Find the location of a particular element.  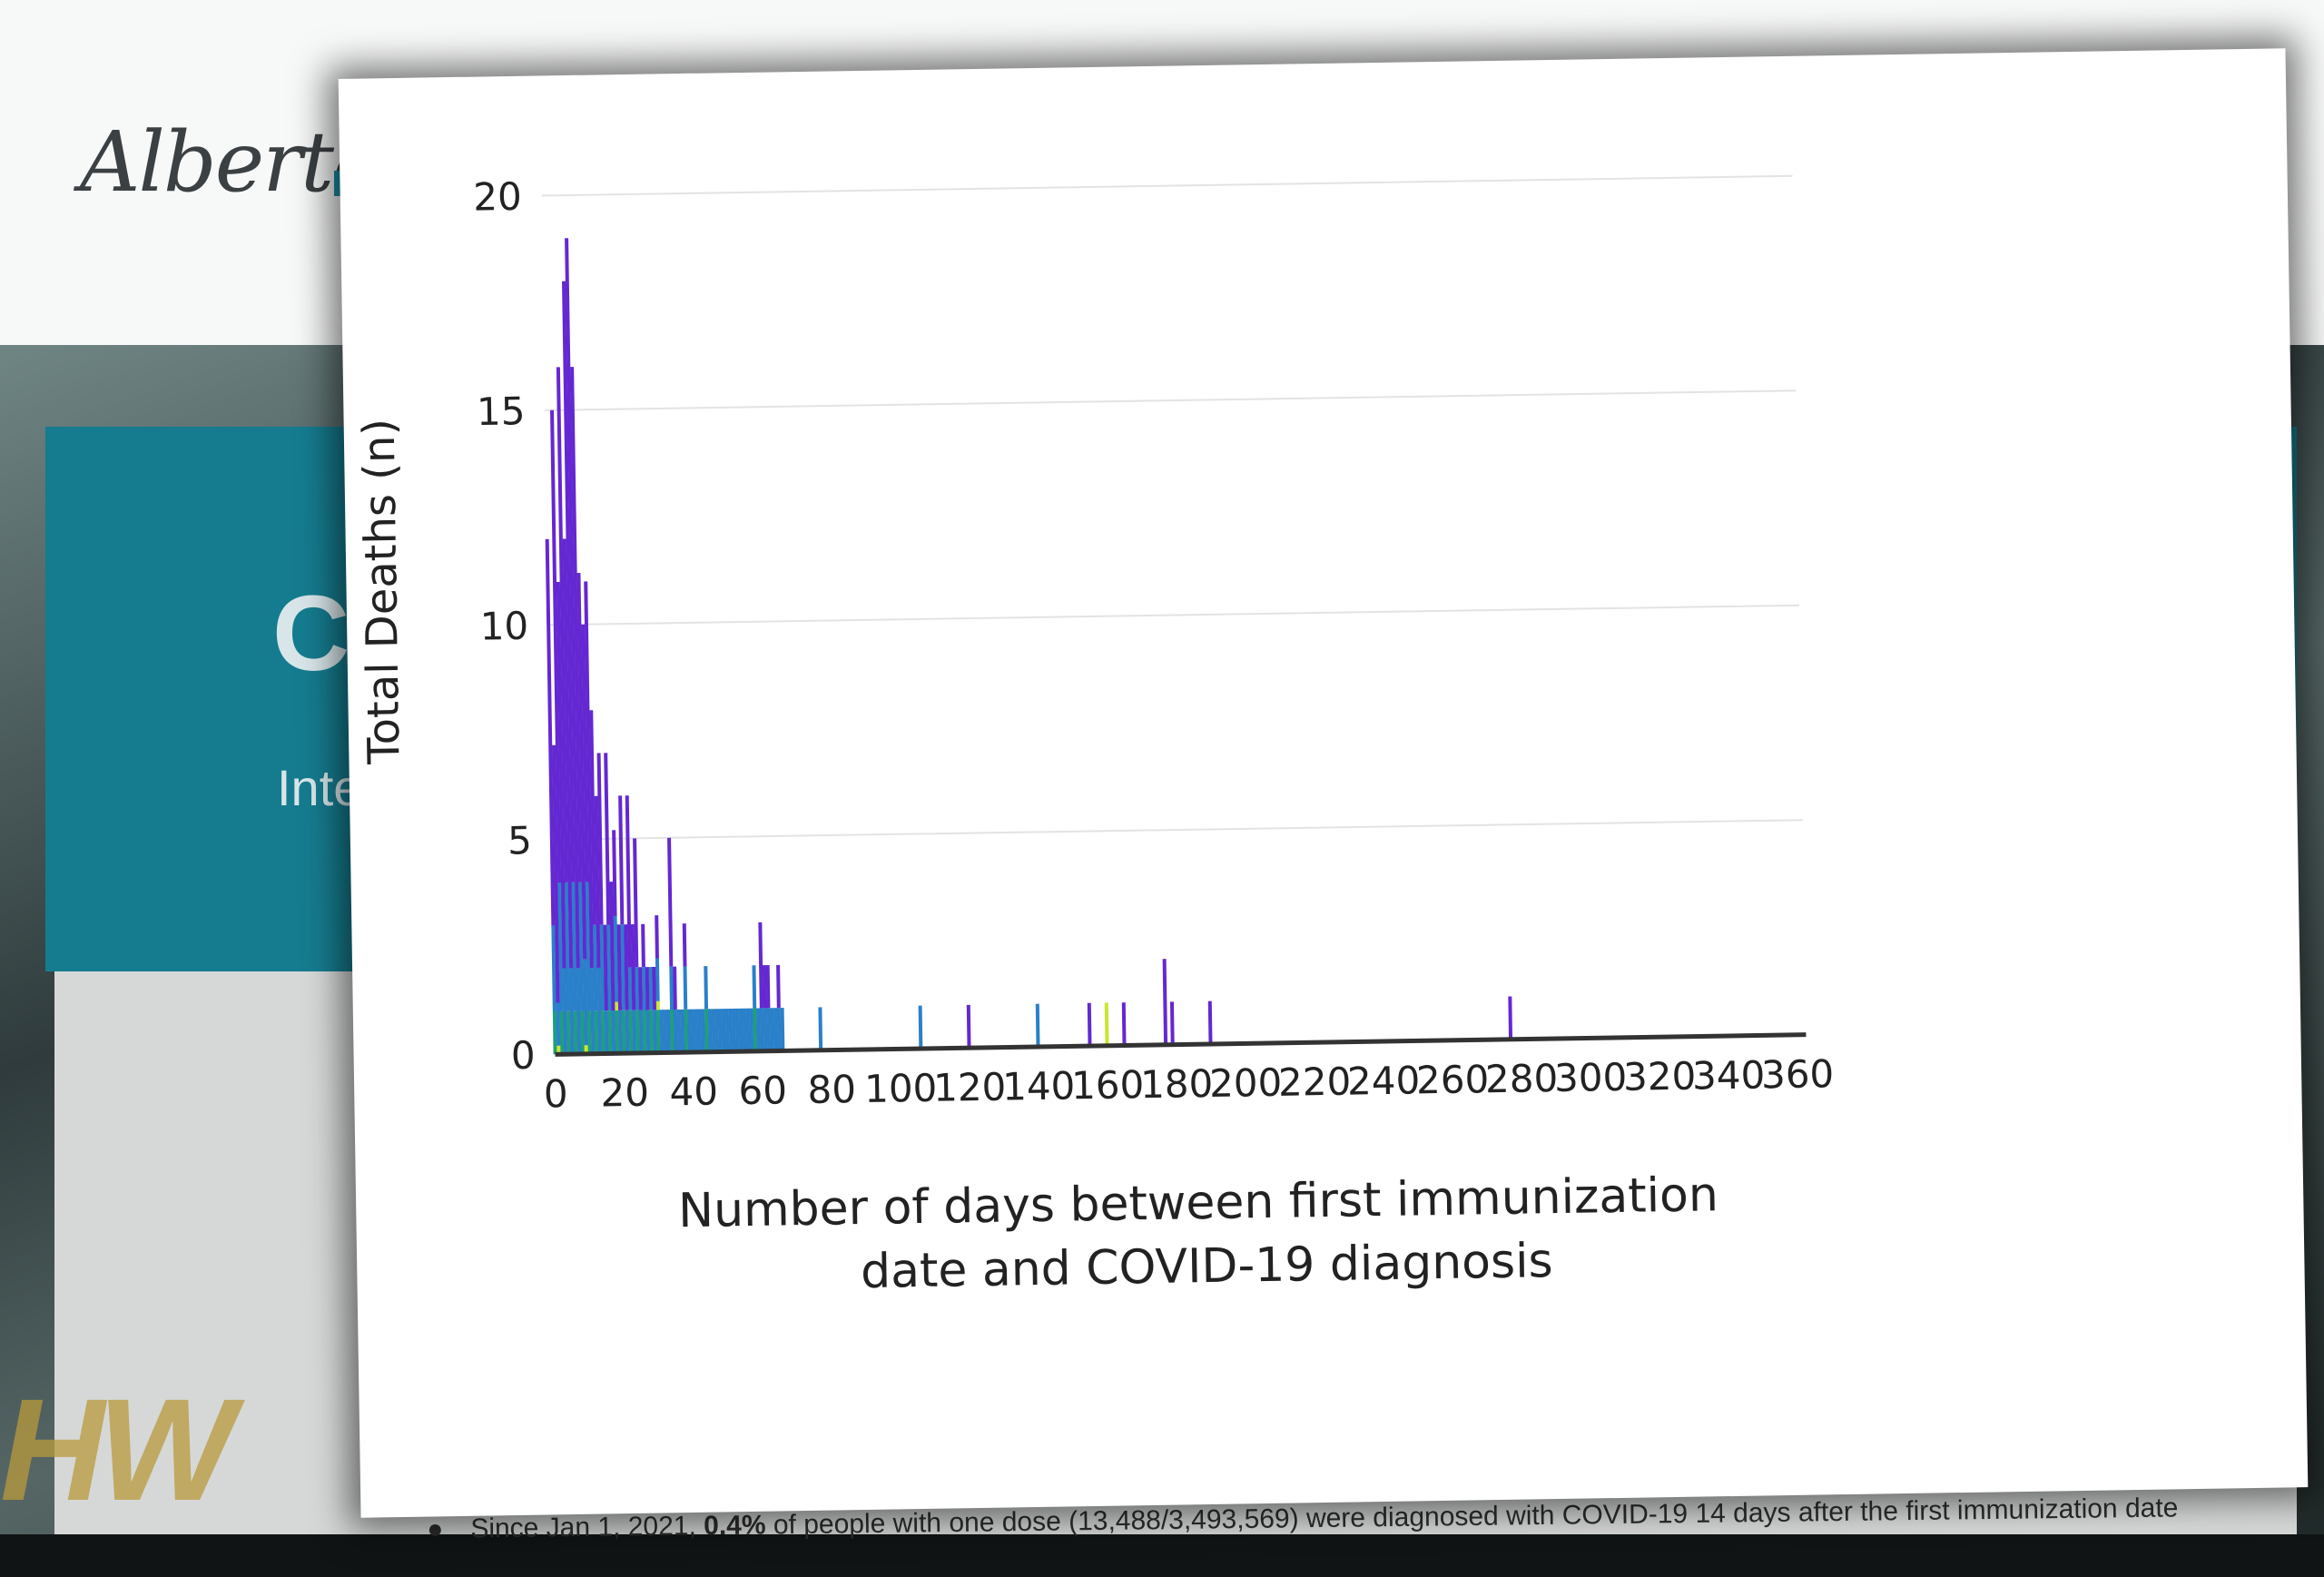

x-tick-label: 240 is located at coordinates (1384, 1081).